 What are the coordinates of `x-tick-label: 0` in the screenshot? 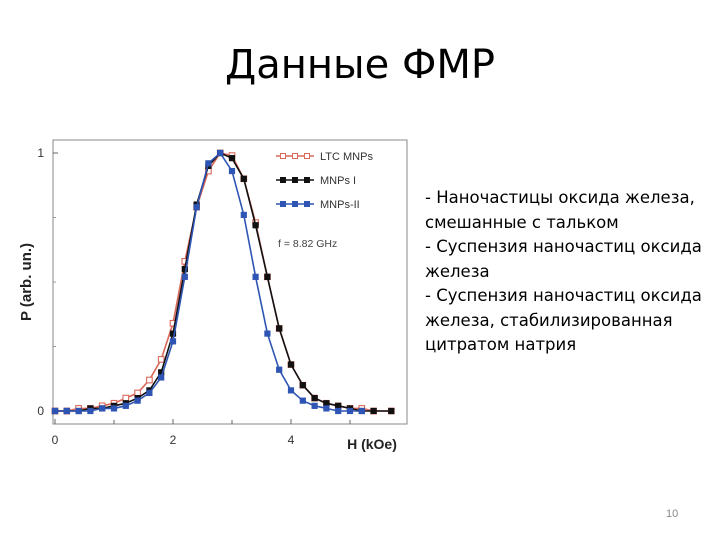 It's located at (55, 440).